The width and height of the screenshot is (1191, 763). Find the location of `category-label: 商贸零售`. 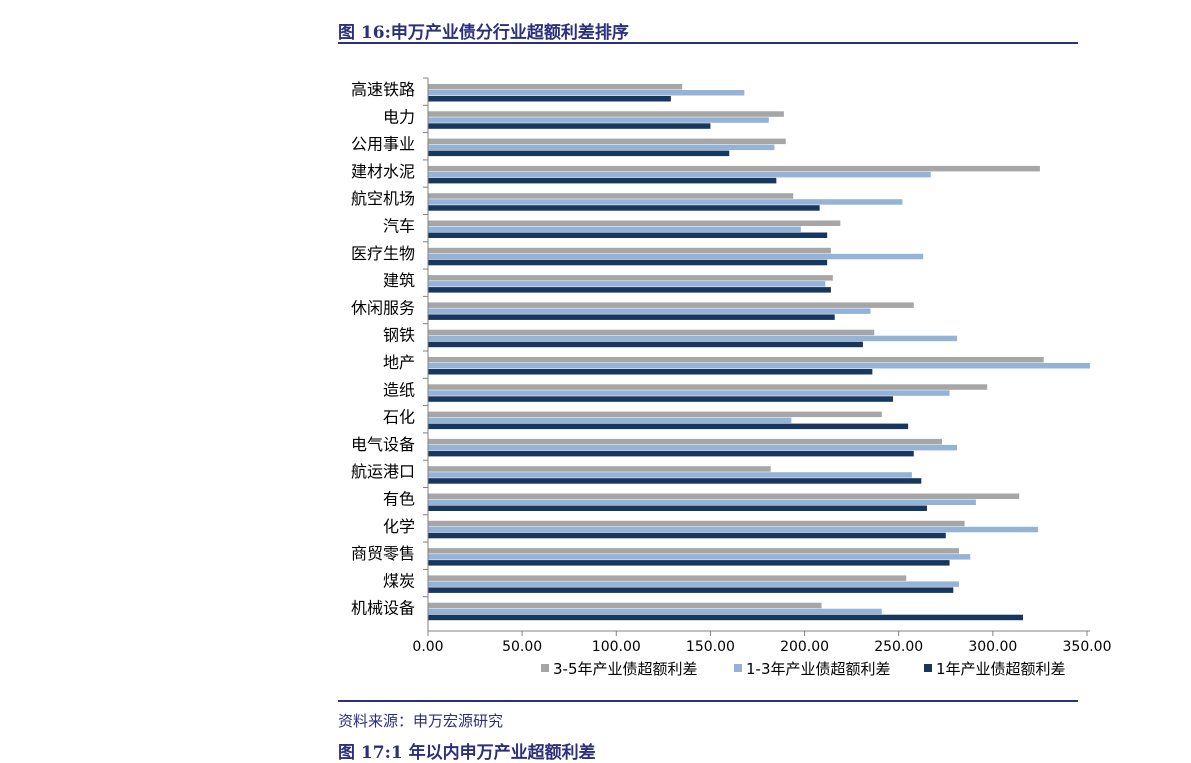

category-label: 商贸零售 is located at coordinates (383, 553).